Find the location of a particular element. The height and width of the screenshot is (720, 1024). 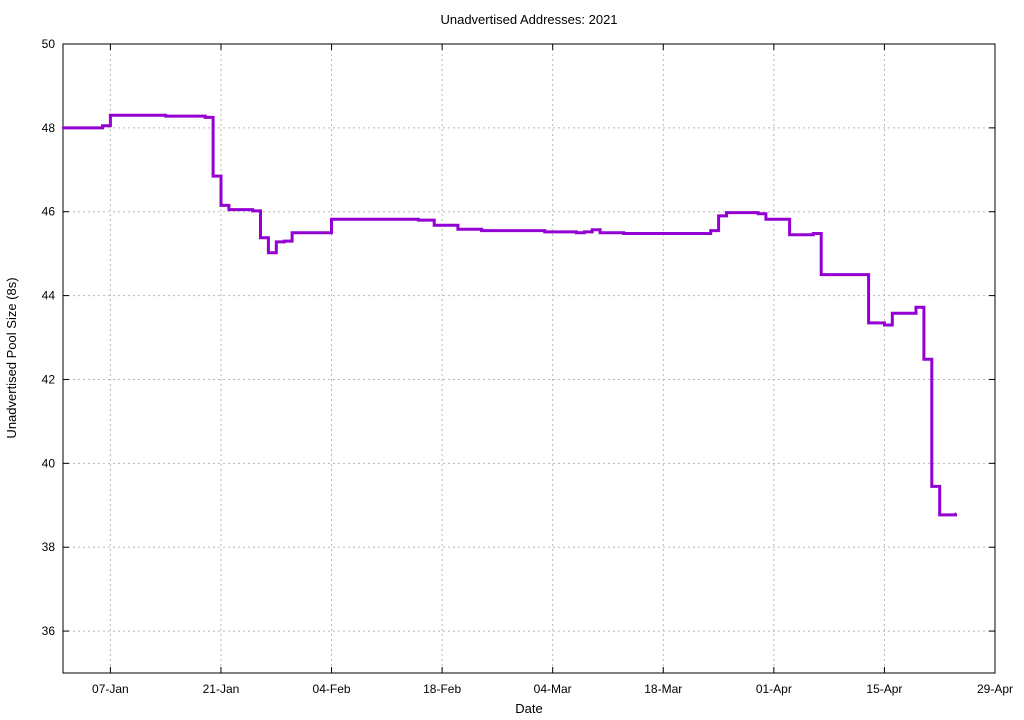

x-tick-label: 21-Jan is located at coordinates (221, 689).